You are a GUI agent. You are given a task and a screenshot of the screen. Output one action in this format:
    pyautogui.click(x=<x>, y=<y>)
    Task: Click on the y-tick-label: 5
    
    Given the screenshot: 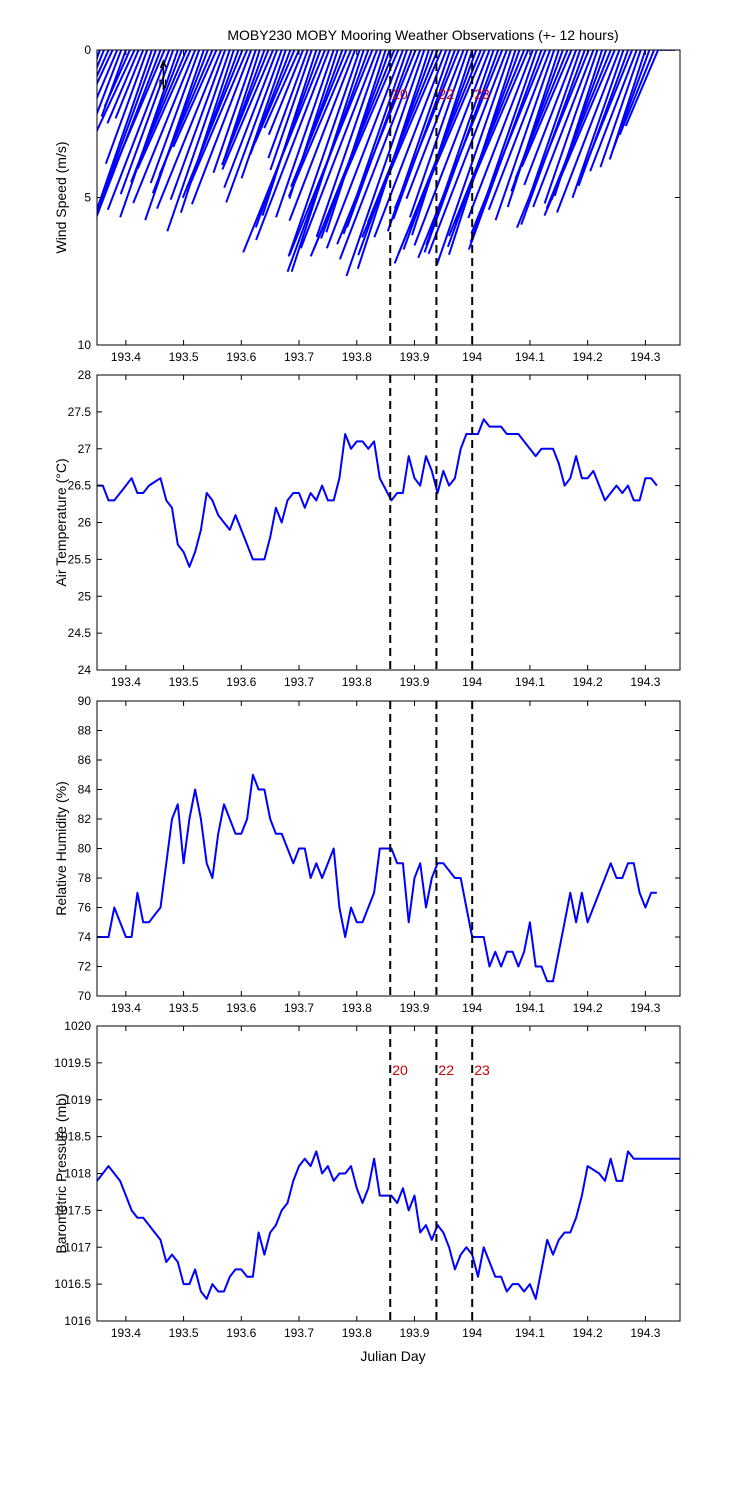 What is the action you would take?
    pyautogui.click(x=87, y=198)
    